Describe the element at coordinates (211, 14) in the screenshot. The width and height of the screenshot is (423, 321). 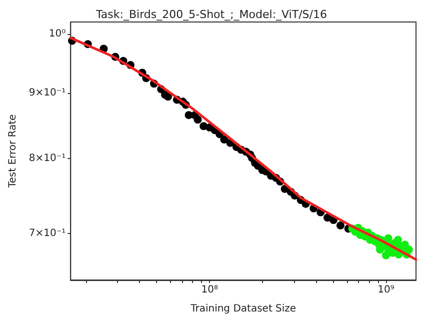
I see `chart-title: Task:_Birds_200_5-Shot_;_Model:_ViT/S/16` at that location.